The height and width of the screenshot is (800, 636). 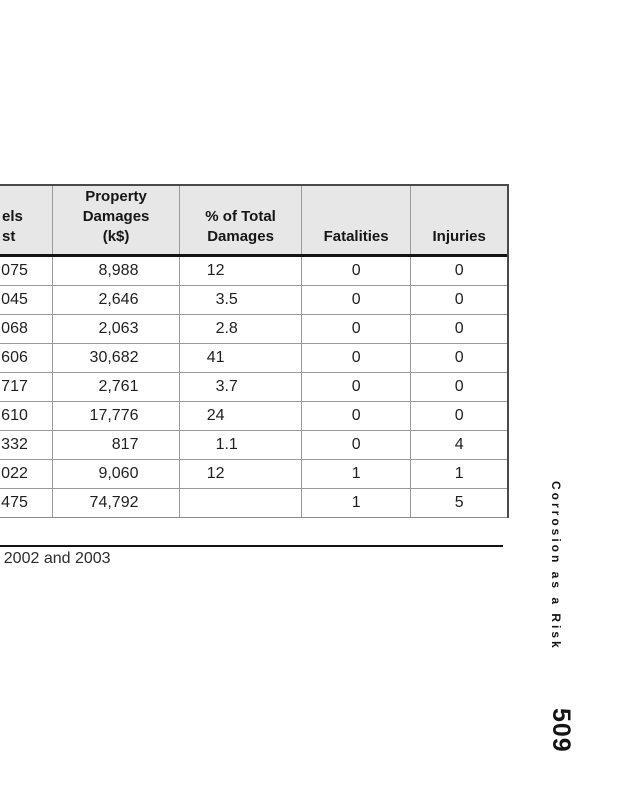 I want to click on footnote-text: r 2002 and 2003, so click(x=55, y=558).